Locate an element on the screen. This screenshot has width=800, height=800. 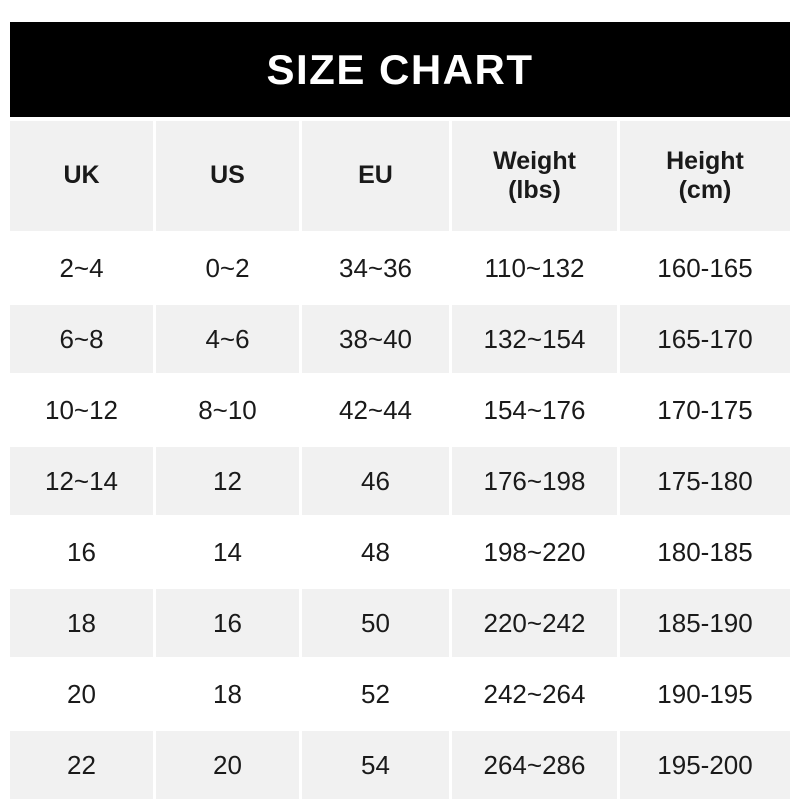
cell-uk: 22 is located at coordinates (83, 765).